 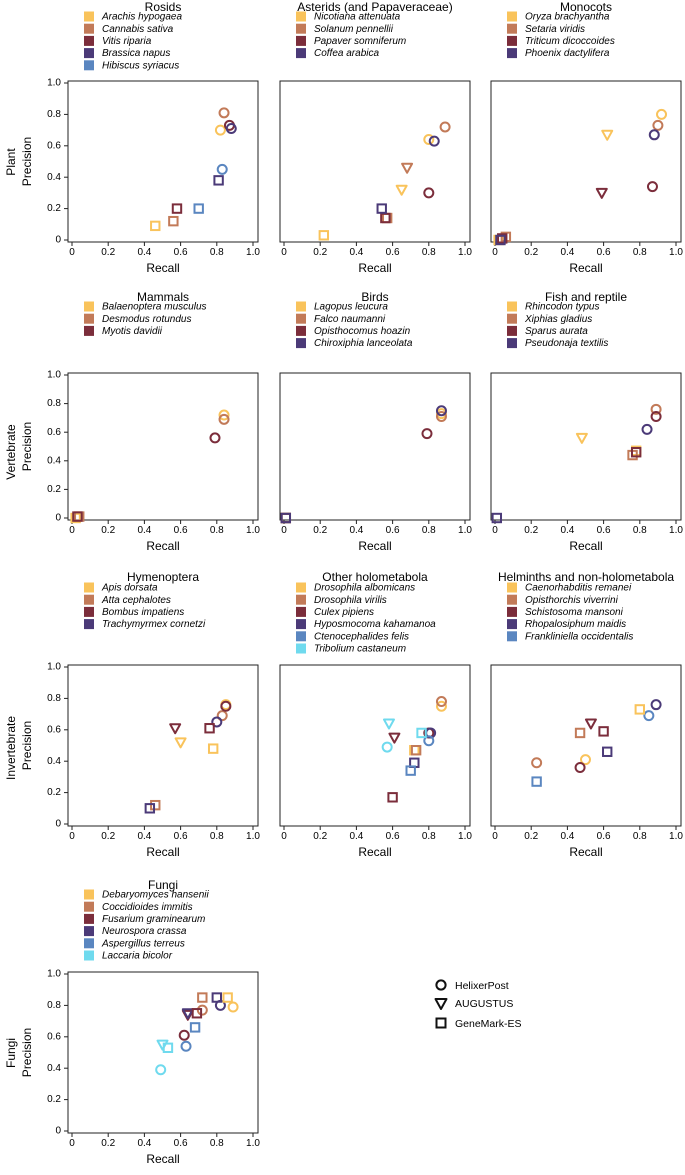 I want to click on point-laccaria-bicolor-triangle, so click(x=162, y=1045).